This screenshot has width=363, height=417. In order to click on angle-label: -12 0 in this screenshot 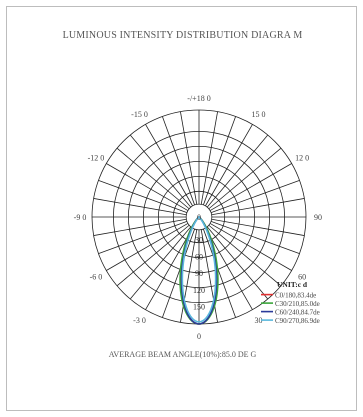, I will do `click(96, 158)`.